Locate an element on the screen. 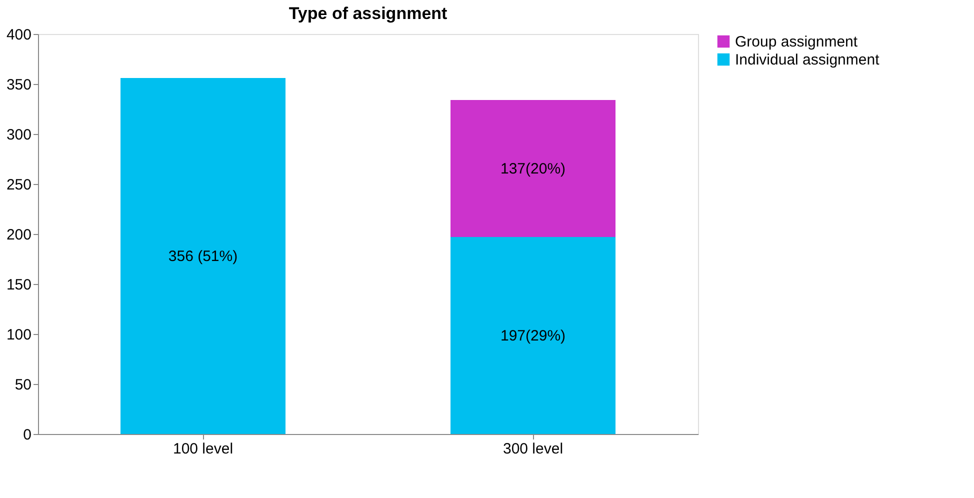 This screenshot has width=974, height=498. y-tick-label: 400 is located at coordinates (19, 35).